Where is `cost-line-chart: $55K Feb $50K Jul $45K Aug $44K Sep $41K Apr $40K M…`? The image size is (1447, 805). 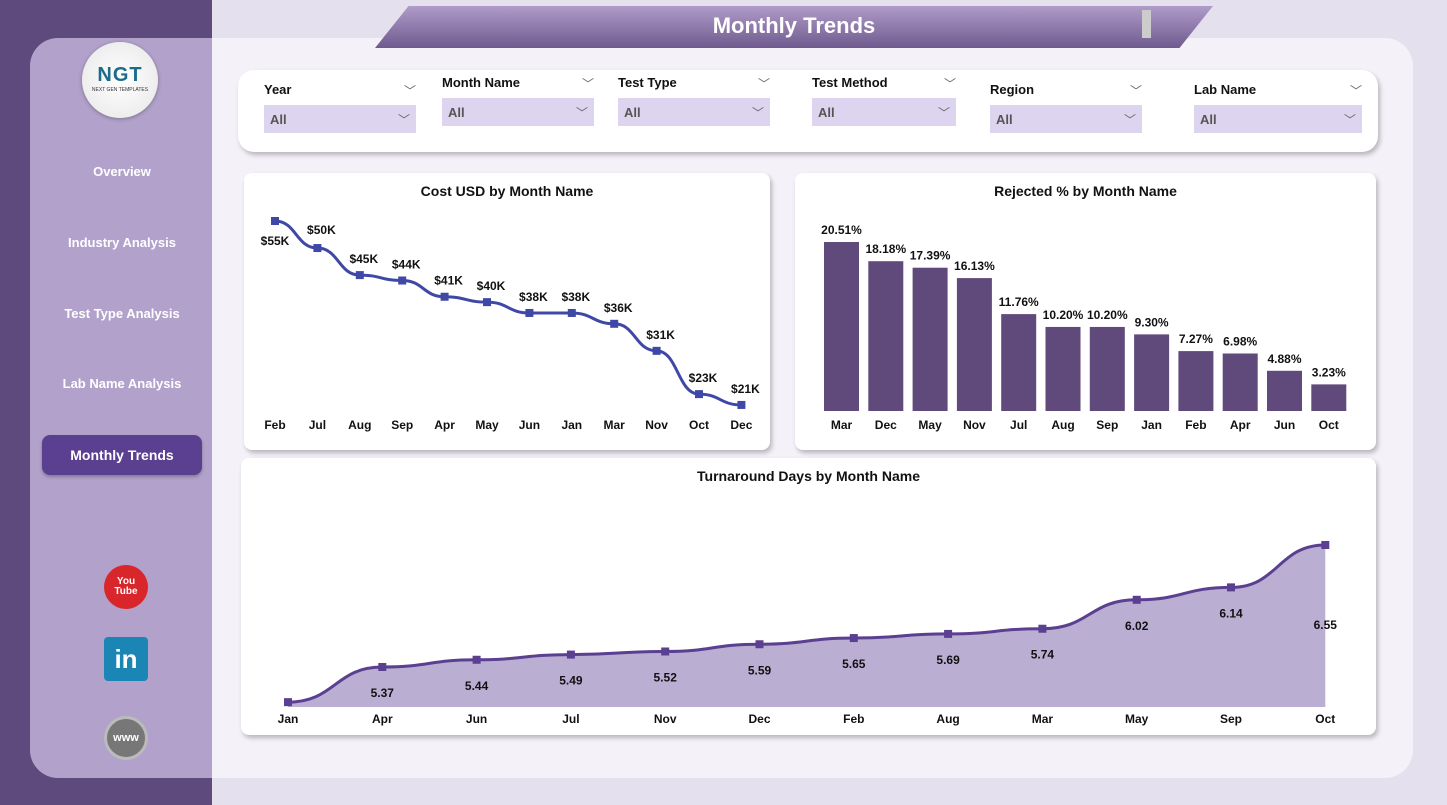 cost-line-chart: $55K Feb $50K Jul $45K Aug $44K Sep $41K Apr $40K M… is located at coordinates (510, 324).